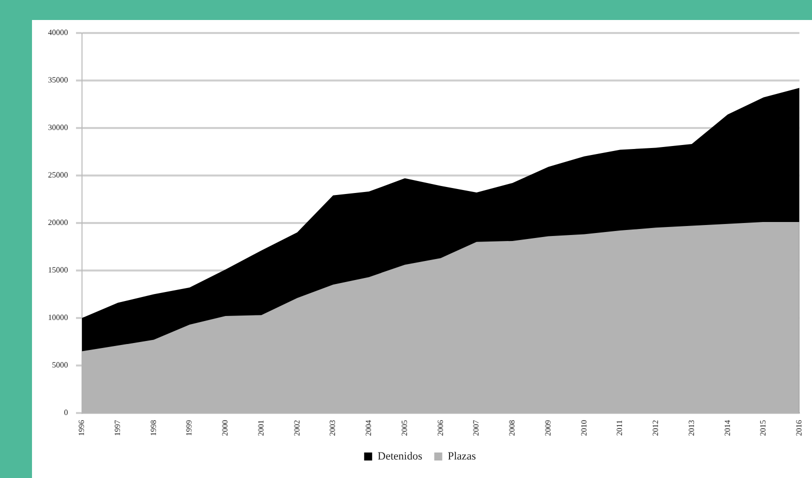  What do you see at coordinates (727, 428) in the screenshot?
I see `x-tick-label: 2014` at bounding box center [727, 428].